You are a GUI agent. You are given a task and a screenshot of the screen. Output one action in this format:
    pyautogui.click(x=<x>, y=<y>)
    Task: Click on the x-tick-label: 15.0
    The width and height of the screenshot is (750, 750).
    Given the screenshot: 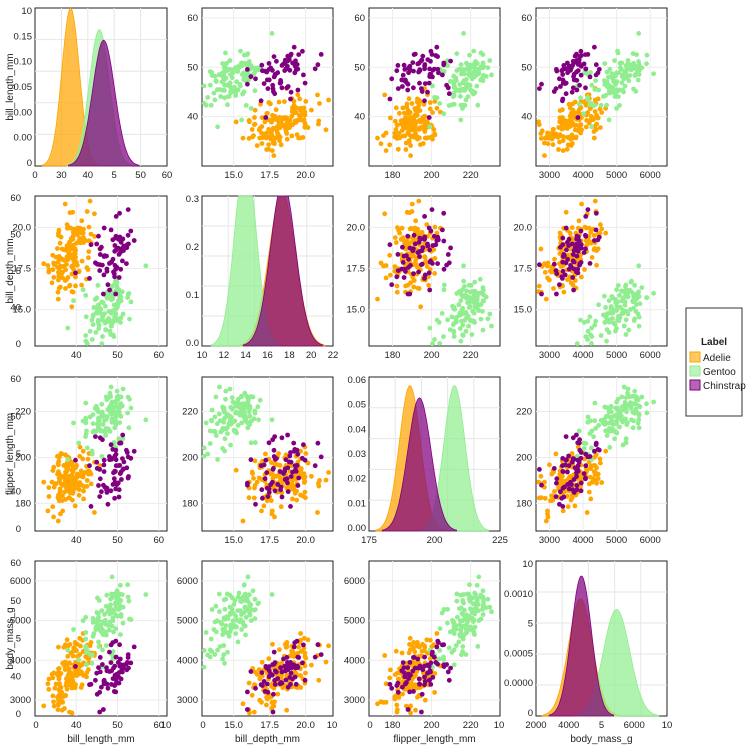 What is the action you would take?
    pyautogui.click(x=233, y=725)
    